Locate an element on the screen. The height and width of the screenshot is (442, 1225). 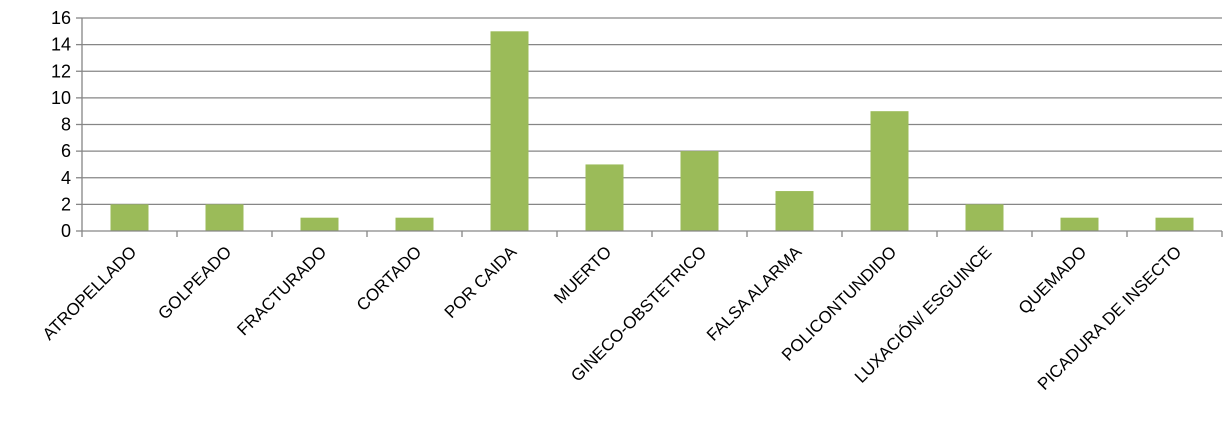
x-tick-label: FRACTURADO is located at coordinates (281, 290).